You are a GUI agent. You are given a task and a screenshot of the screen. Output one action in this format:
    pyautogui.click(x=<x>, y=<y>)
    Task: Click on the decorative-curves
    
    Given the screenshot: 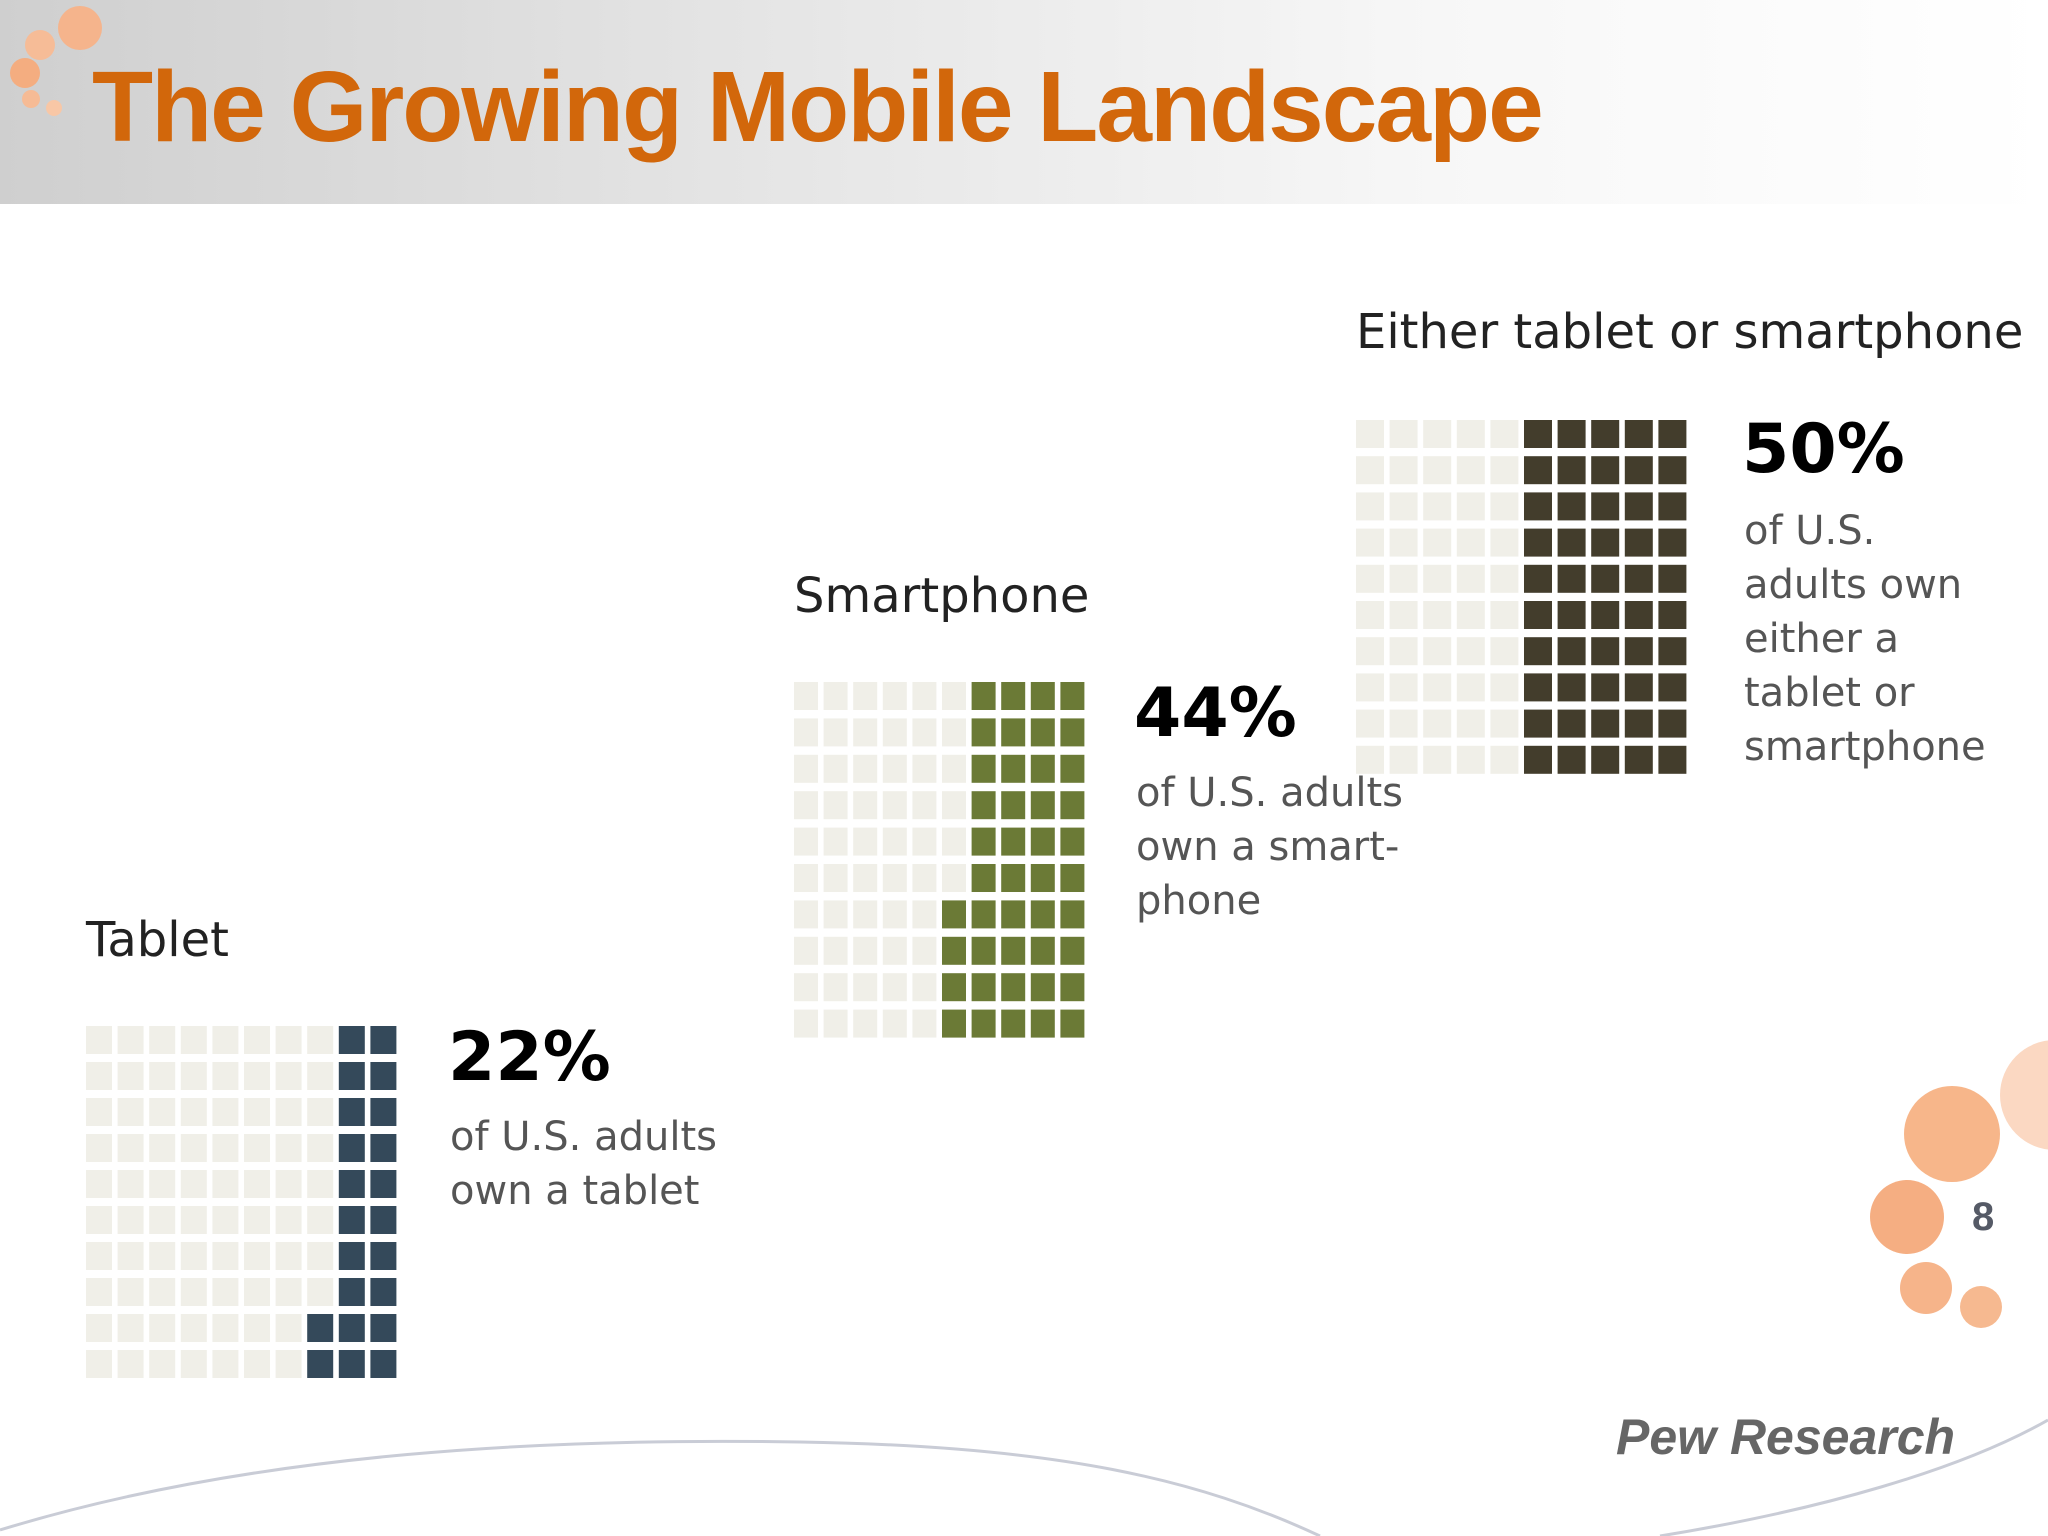 What is the action you would take?
    pyautogui.click(x=1024, y=1477)
    